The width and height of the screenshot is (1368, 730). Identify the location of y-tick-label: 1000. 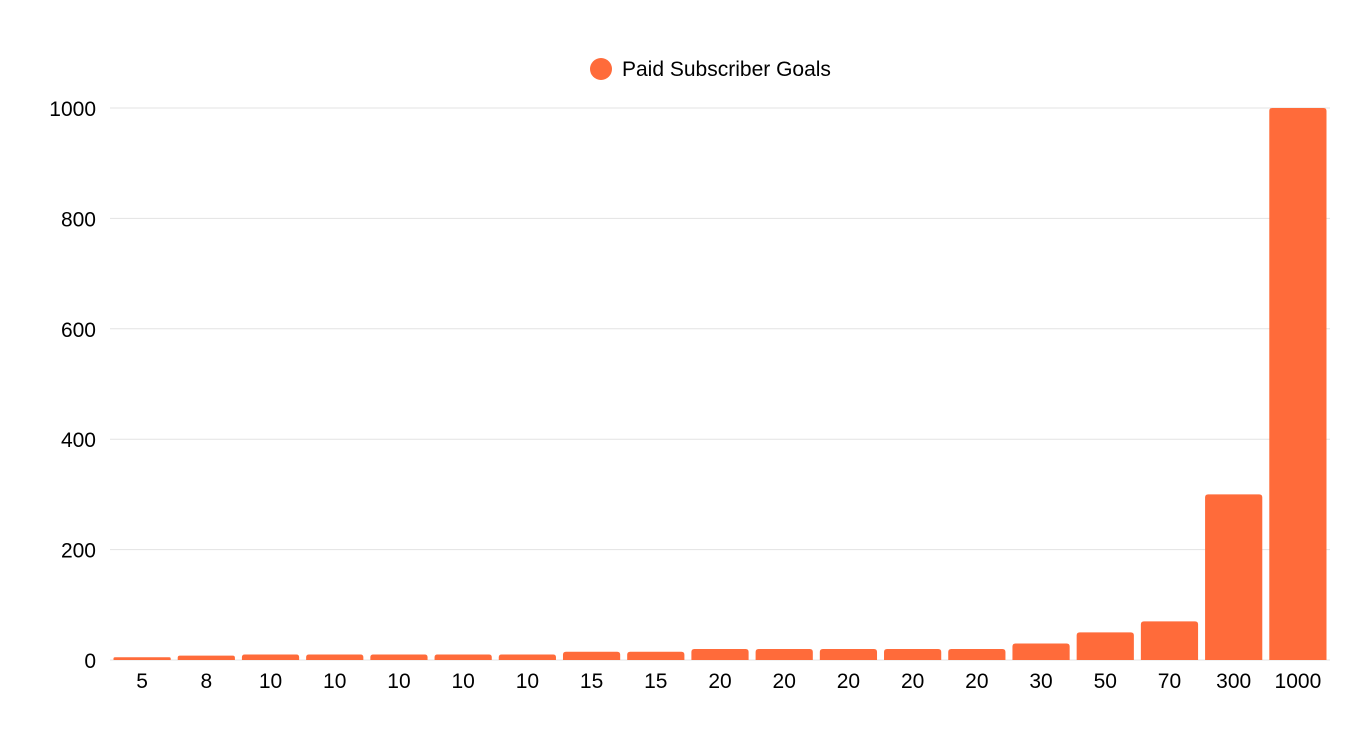
(72, 109).